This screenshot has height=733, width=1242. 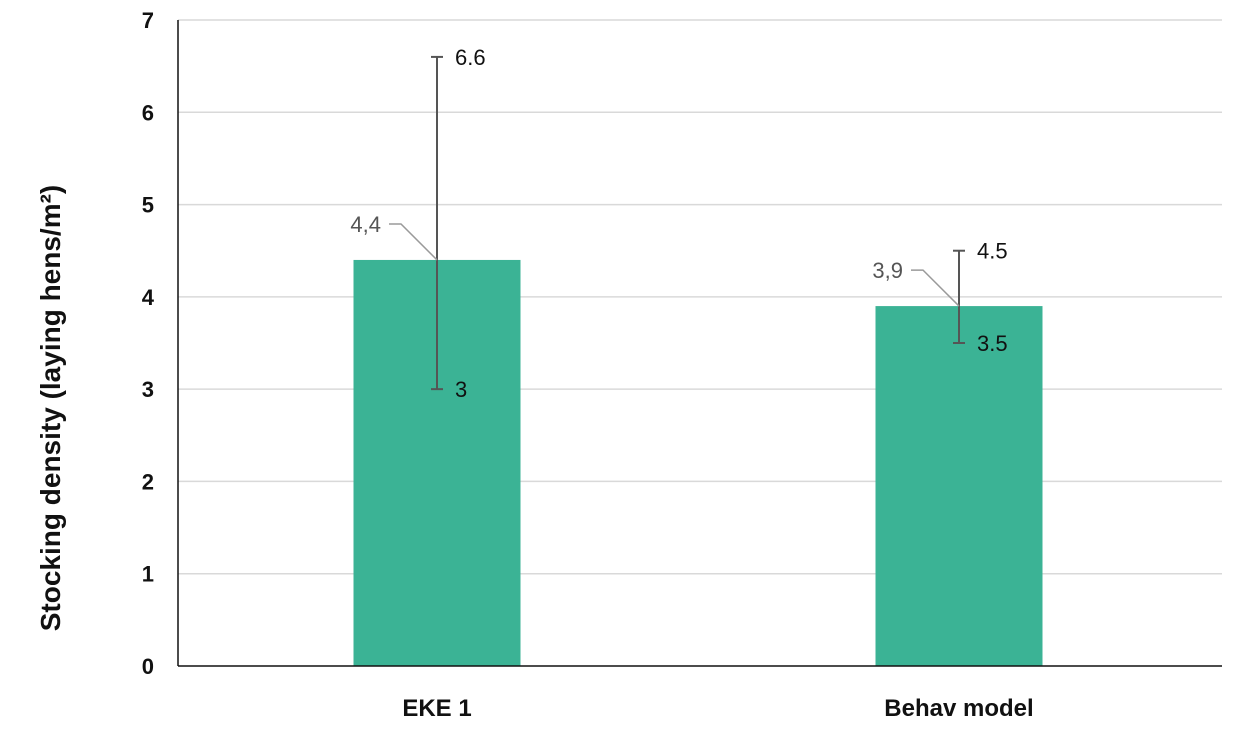 I want to click on y-axis-label: Stocking density (laying hens/m²), so click(x=50, y=408).